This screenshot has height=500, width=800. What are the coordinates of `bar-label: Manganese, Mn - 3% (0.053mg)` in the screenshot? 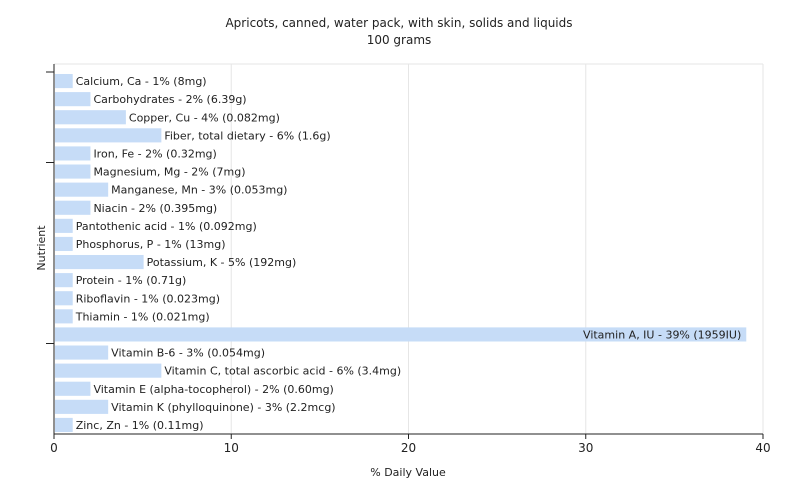 It's located at (199, 190).